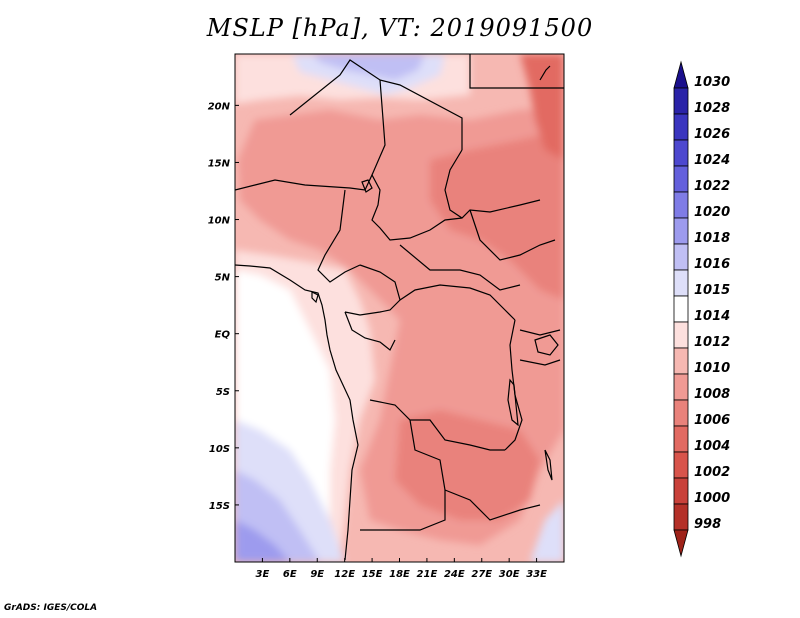 The image size is (800, 618). I want to click on colorbar-boxes, so click(681, 309).